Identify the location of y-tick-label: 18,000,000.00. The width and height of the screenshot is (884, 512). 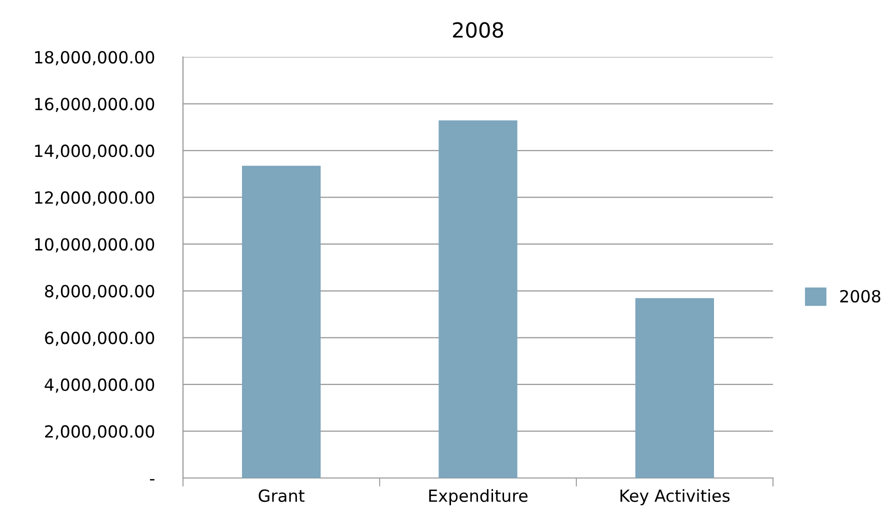
(94, 58).